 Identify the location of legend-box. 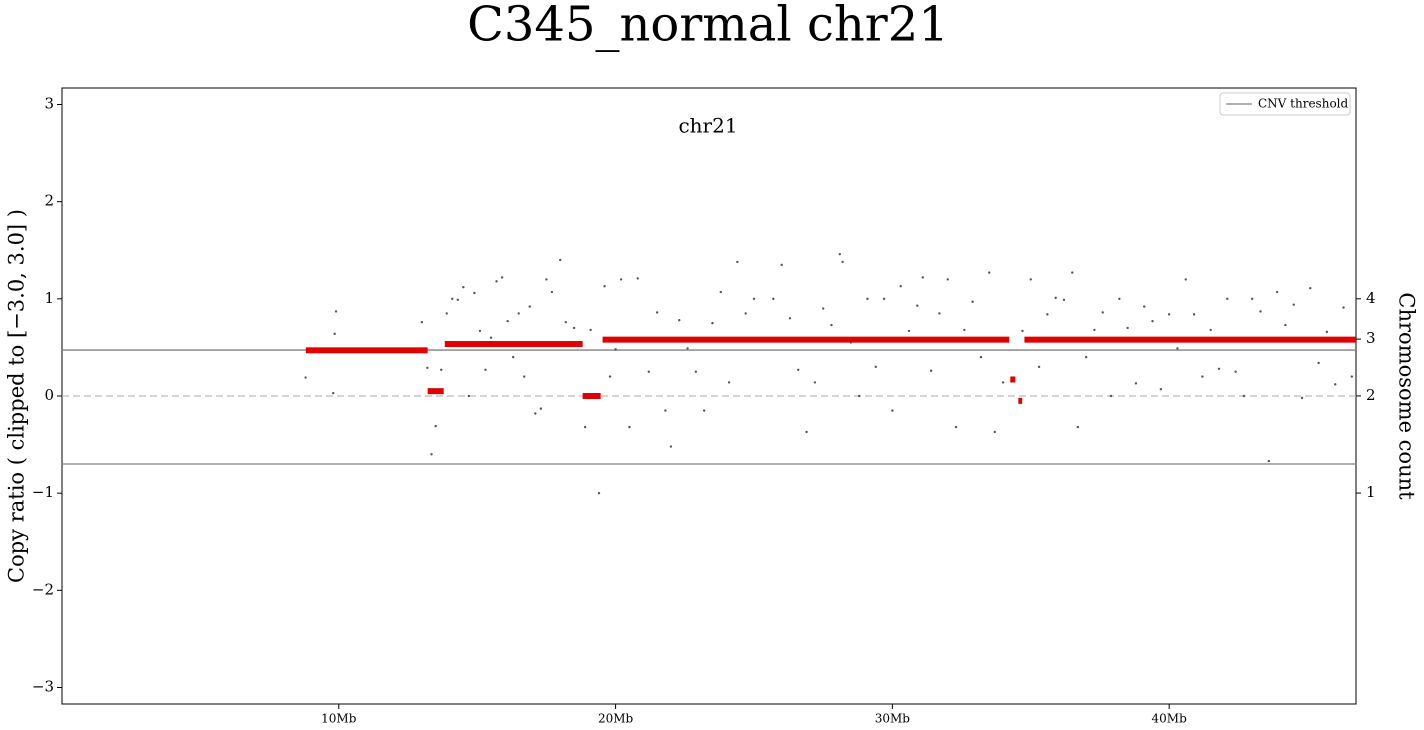
(1285, 104).